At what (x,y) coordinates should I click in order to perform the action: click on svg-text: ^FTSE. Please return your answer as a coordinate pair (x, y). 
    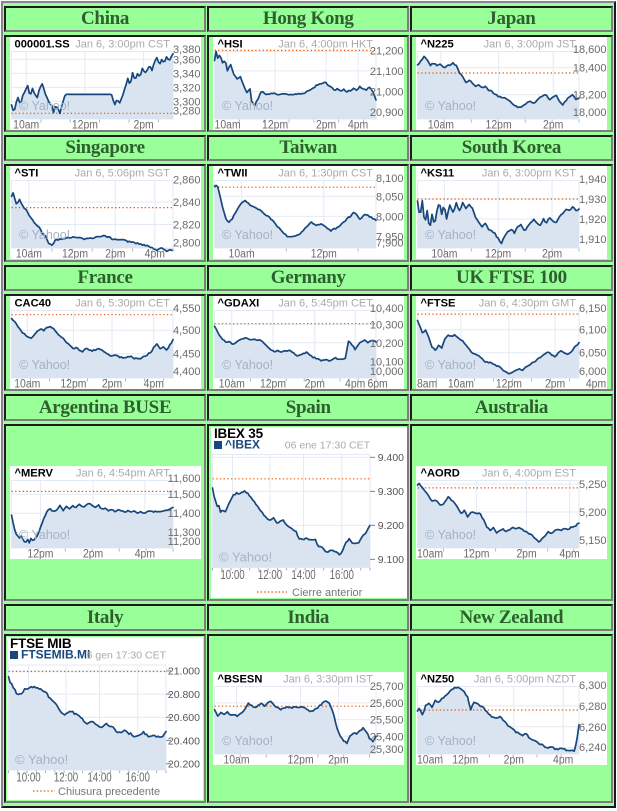
    Looking at the image, I should click on (437, 303).